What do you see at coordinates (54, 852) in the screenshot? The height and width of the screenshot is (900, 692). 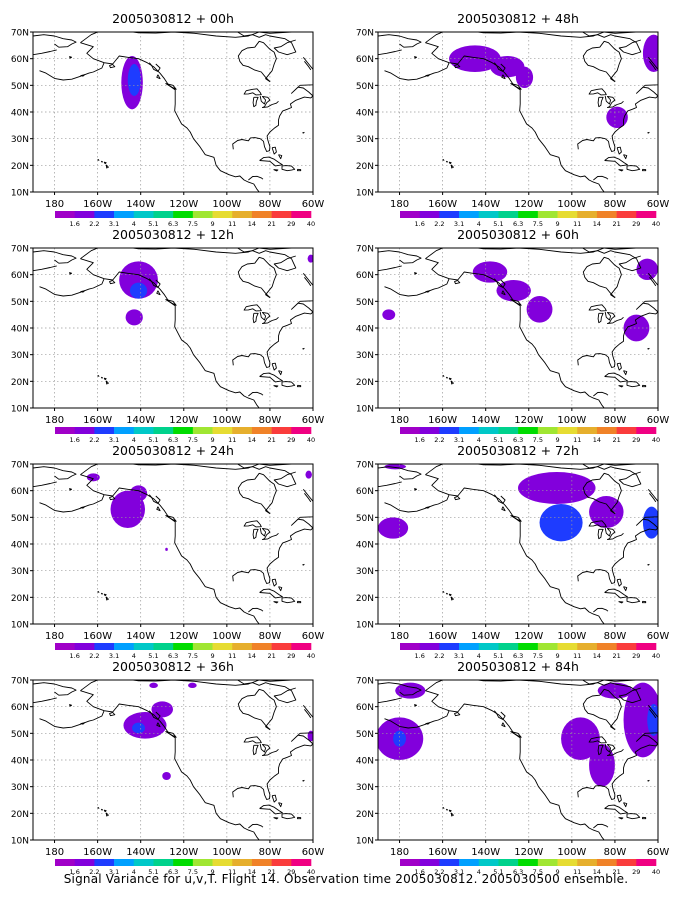 I see `lon-tick-label: 180` at bounding box center [54, 852].